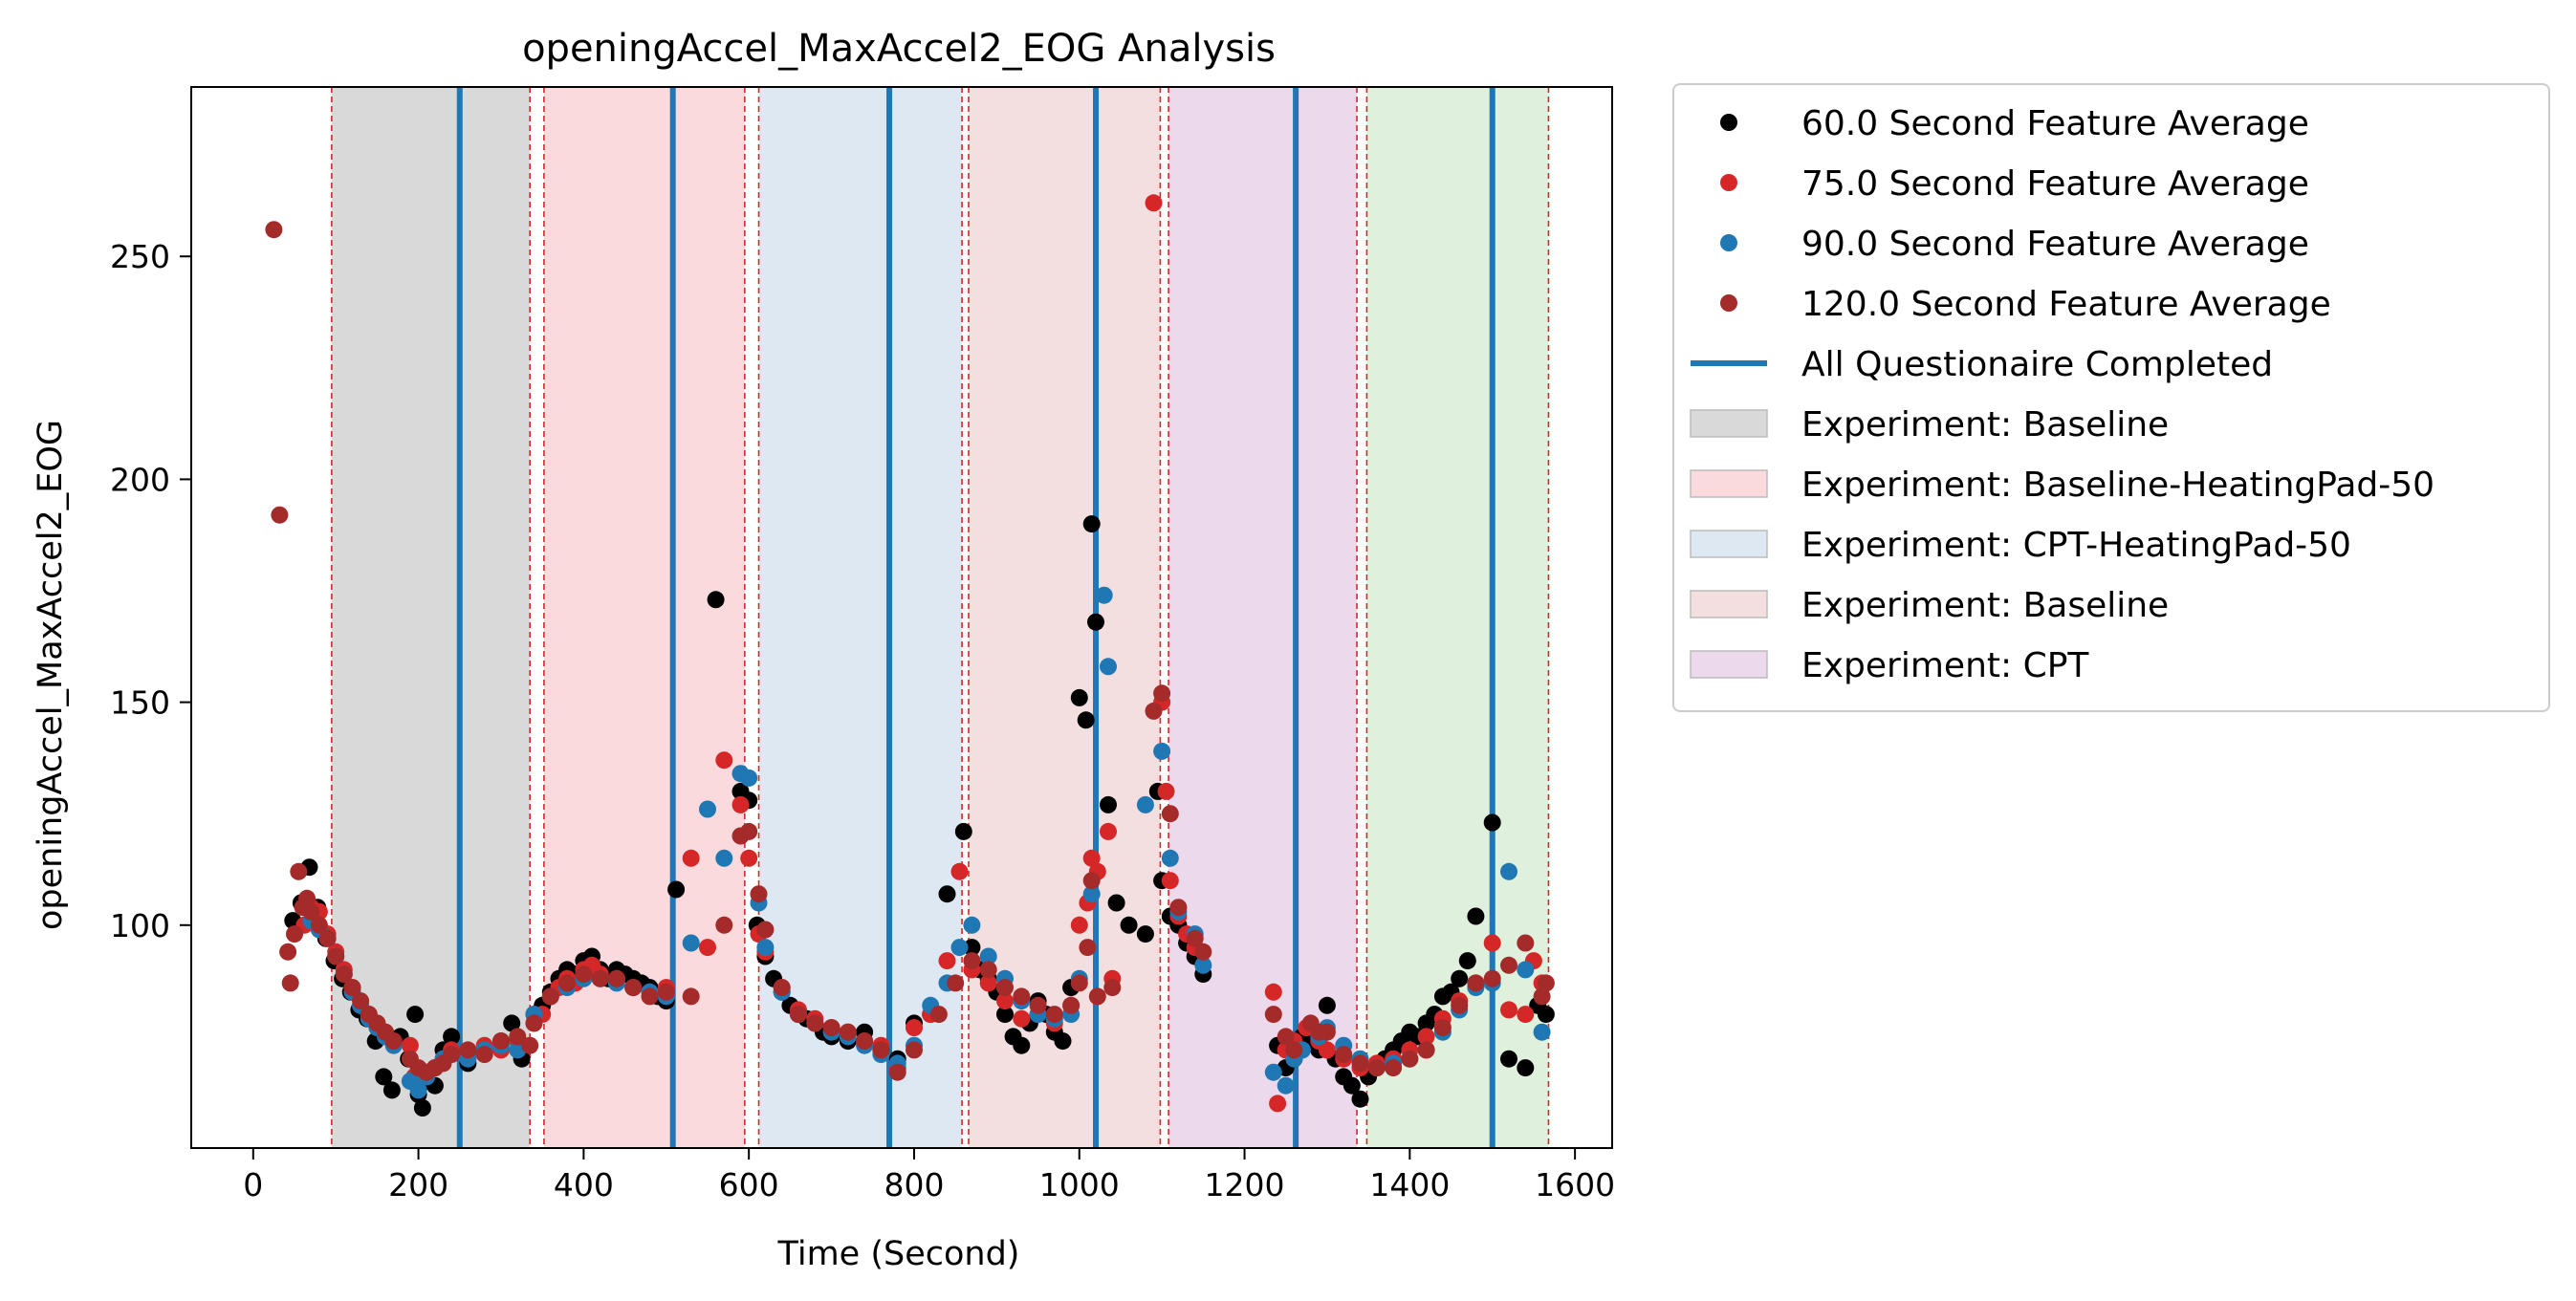  I want to click on x-axis-title: Time (Second), so click(898, 1254).